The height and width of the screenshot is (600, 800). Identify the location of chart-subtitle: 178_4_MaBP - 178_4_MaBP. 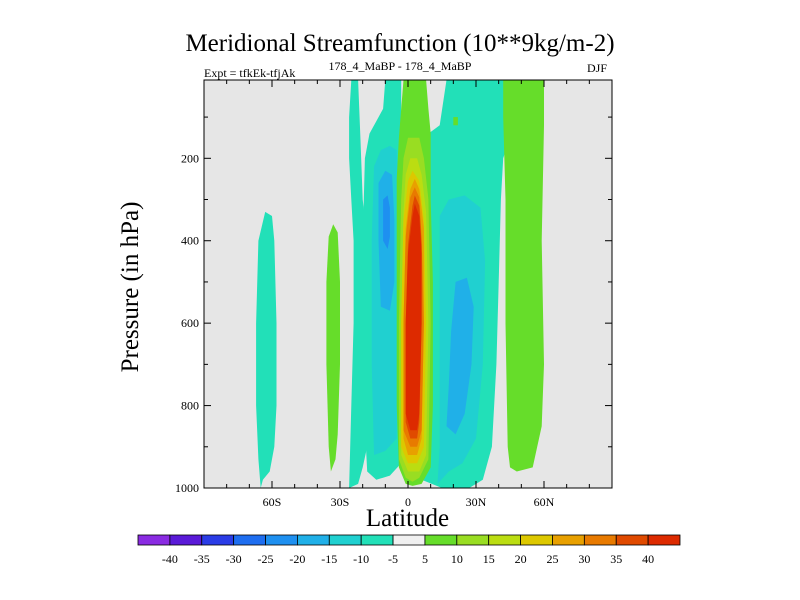
(400, 66).